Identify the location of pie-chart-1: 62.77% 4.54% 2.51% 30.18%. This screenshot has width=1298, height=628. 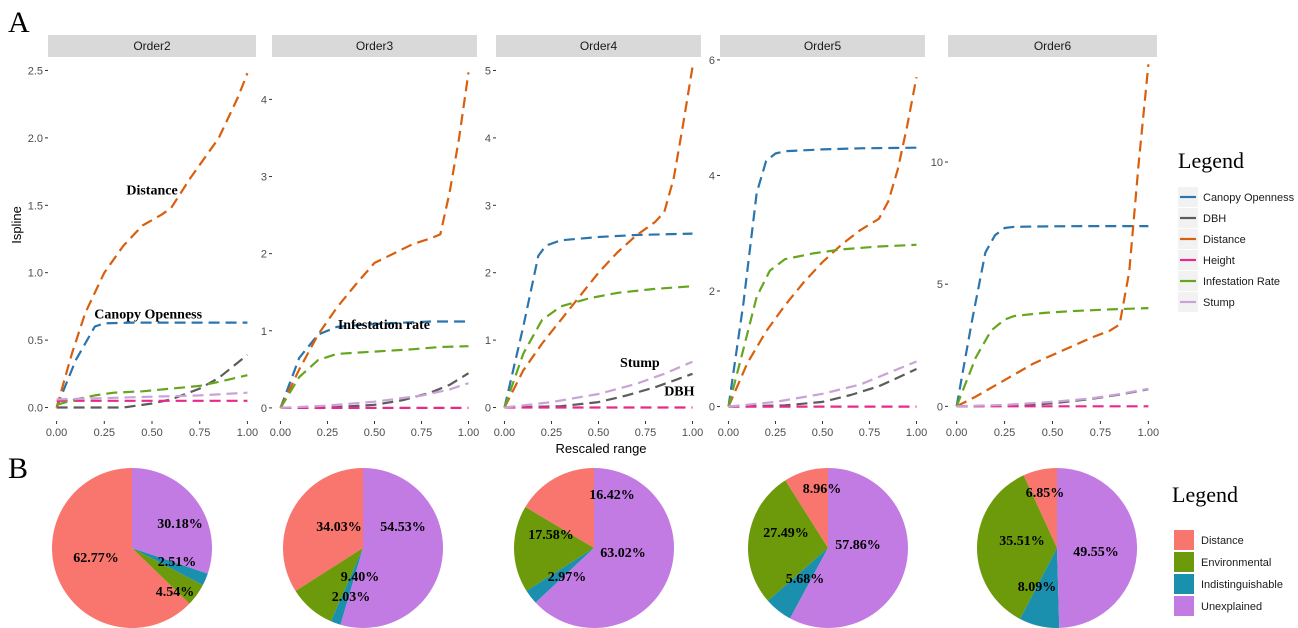
(131, 548).